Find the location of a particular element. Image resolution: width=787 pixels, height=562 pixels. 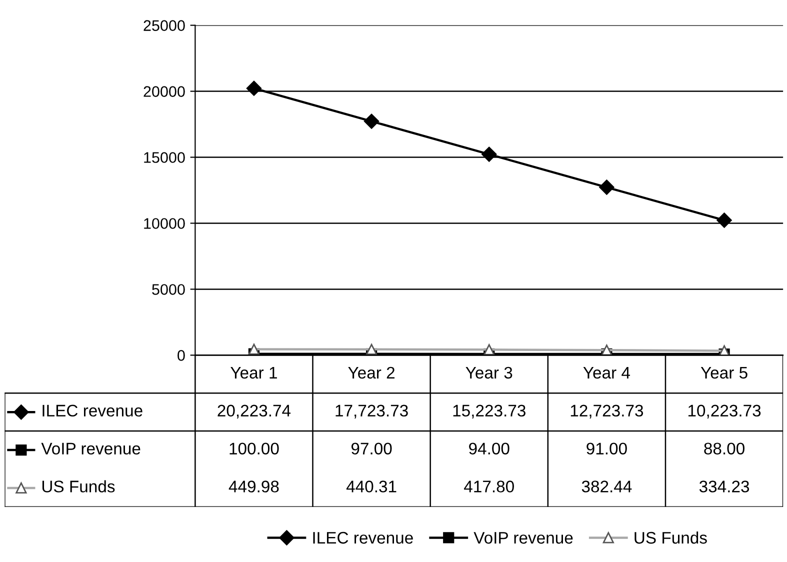

x-tick-label: Year 1 is located at coordinates (253, 372).